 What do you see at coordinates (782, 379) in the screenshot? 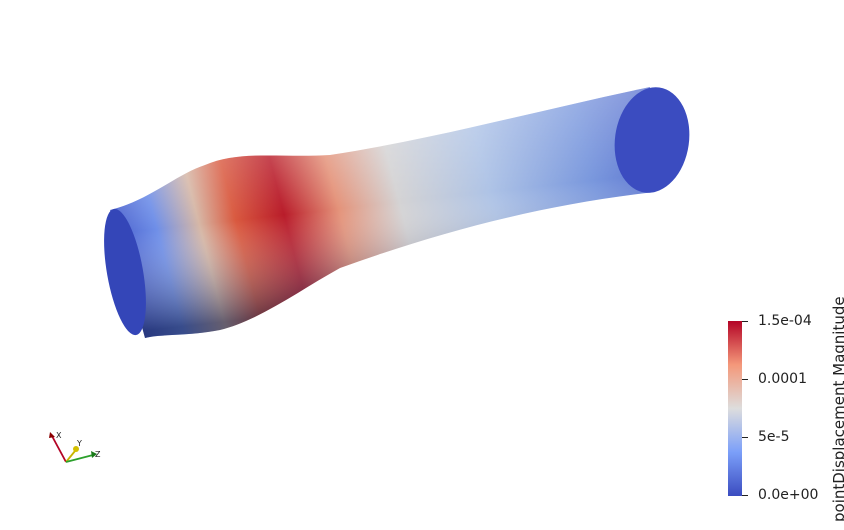
I see `colorbar-tick-label-1e4: 0.0001` at bounding box center [782, 379].